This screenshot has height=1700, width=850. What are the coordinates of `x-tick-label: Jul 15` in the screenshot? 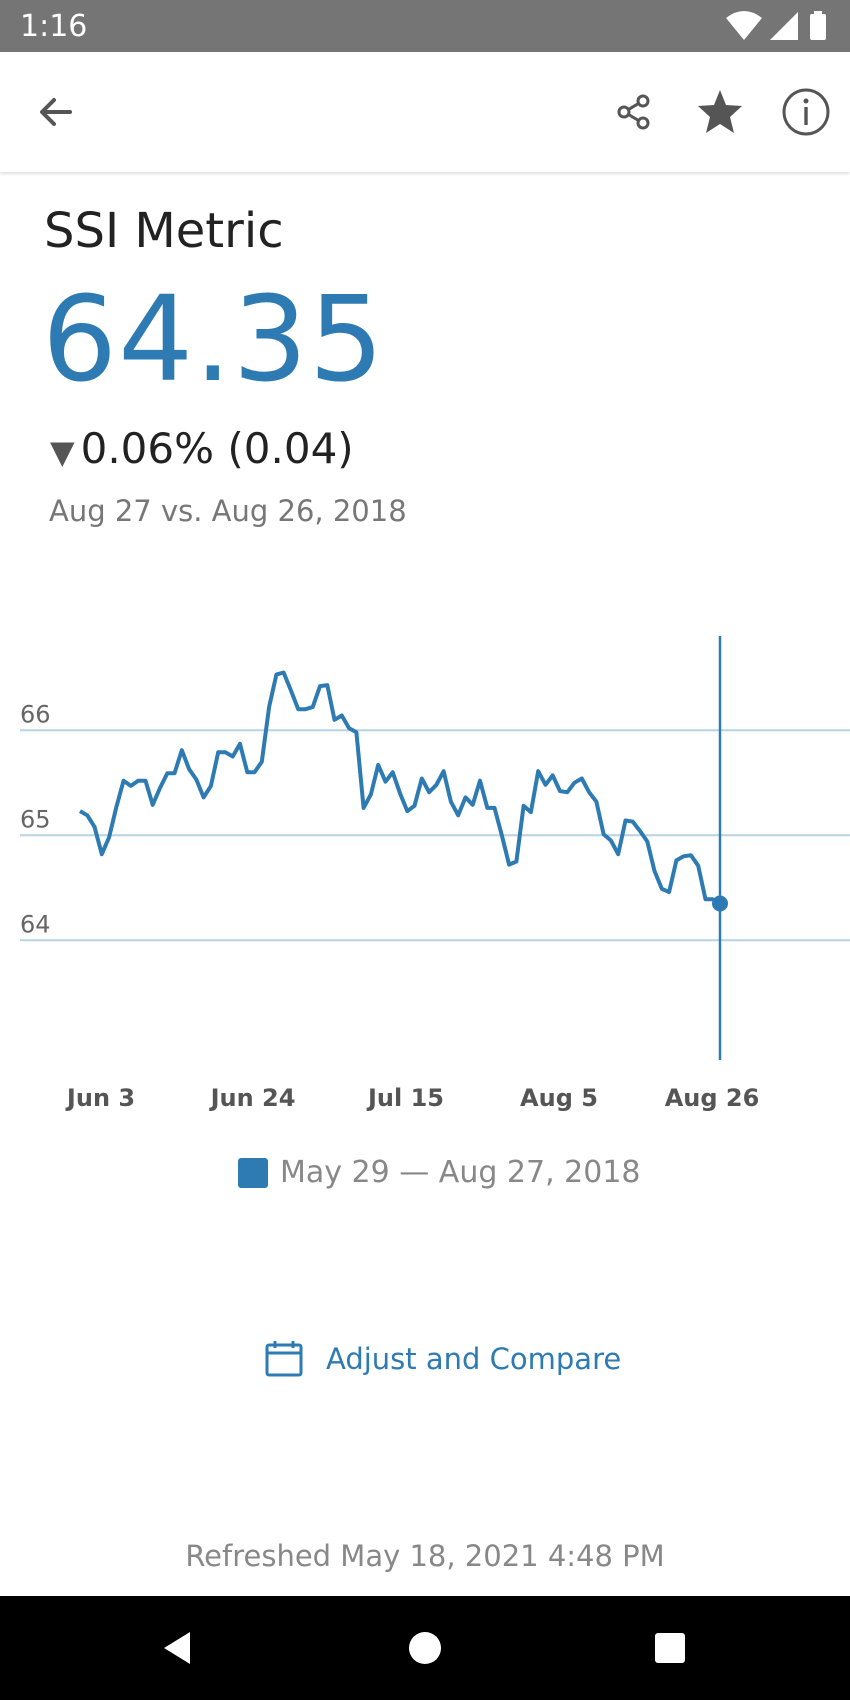 It's located at (405, 1098).